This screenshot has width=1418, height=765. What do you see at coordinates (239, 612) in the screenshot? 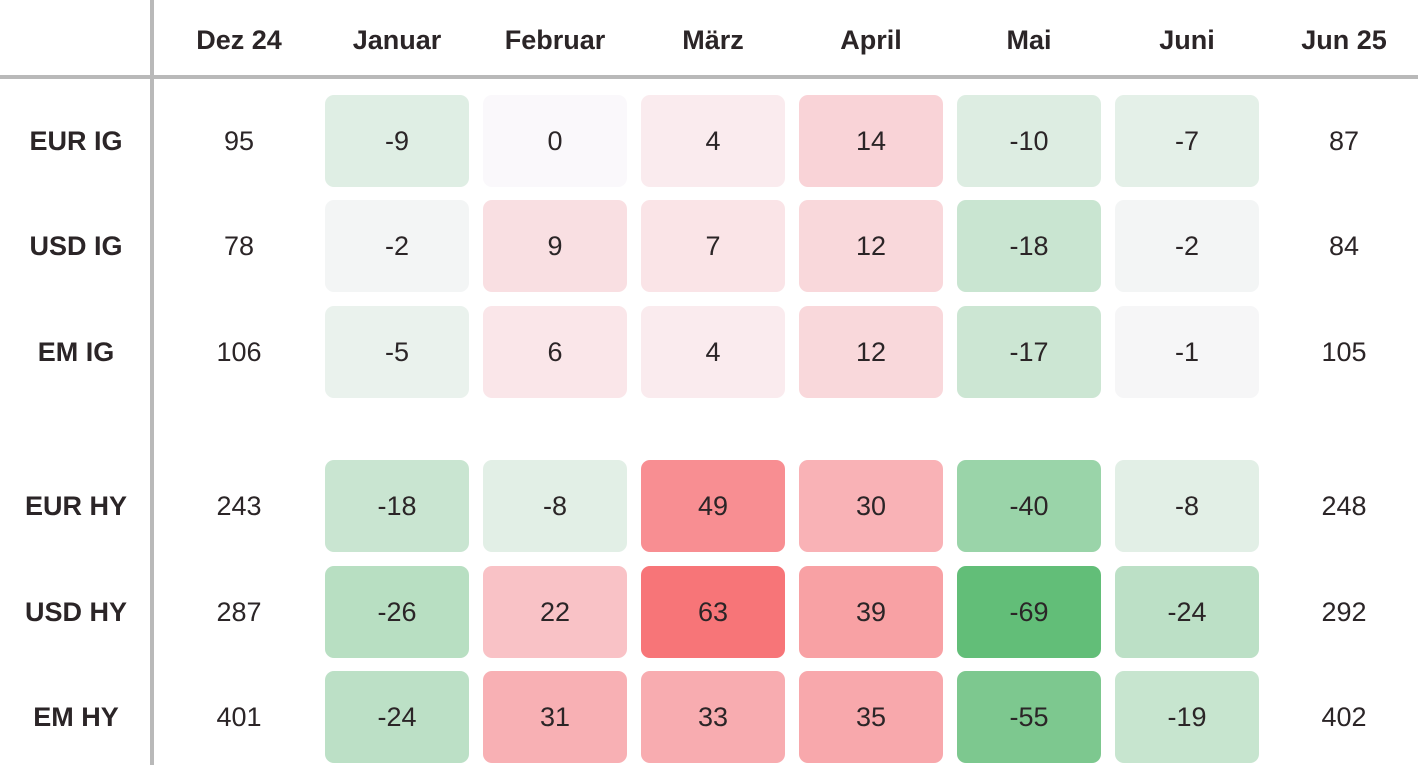
I see `start-value: 287` at bounding box center [239, 612].